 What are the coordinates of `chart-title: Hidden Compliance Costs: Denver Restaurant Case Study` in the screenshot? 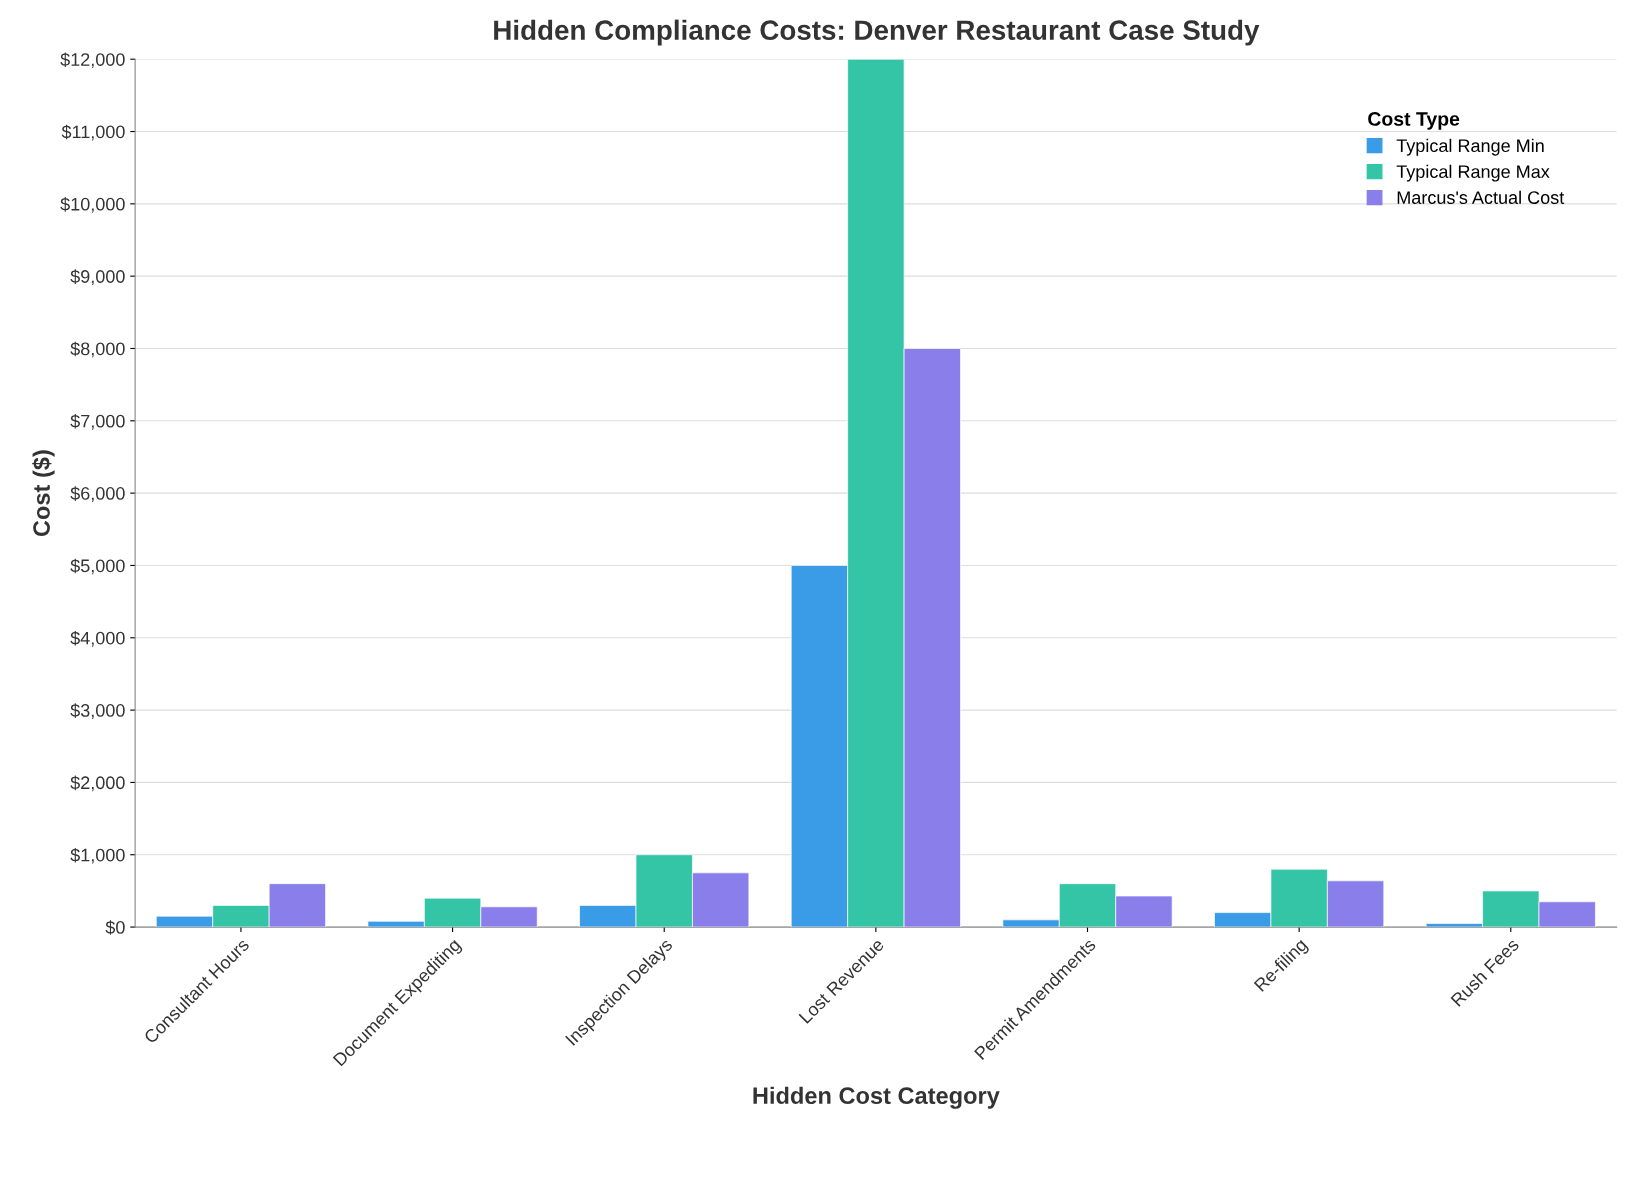 It's located at (877, 32).